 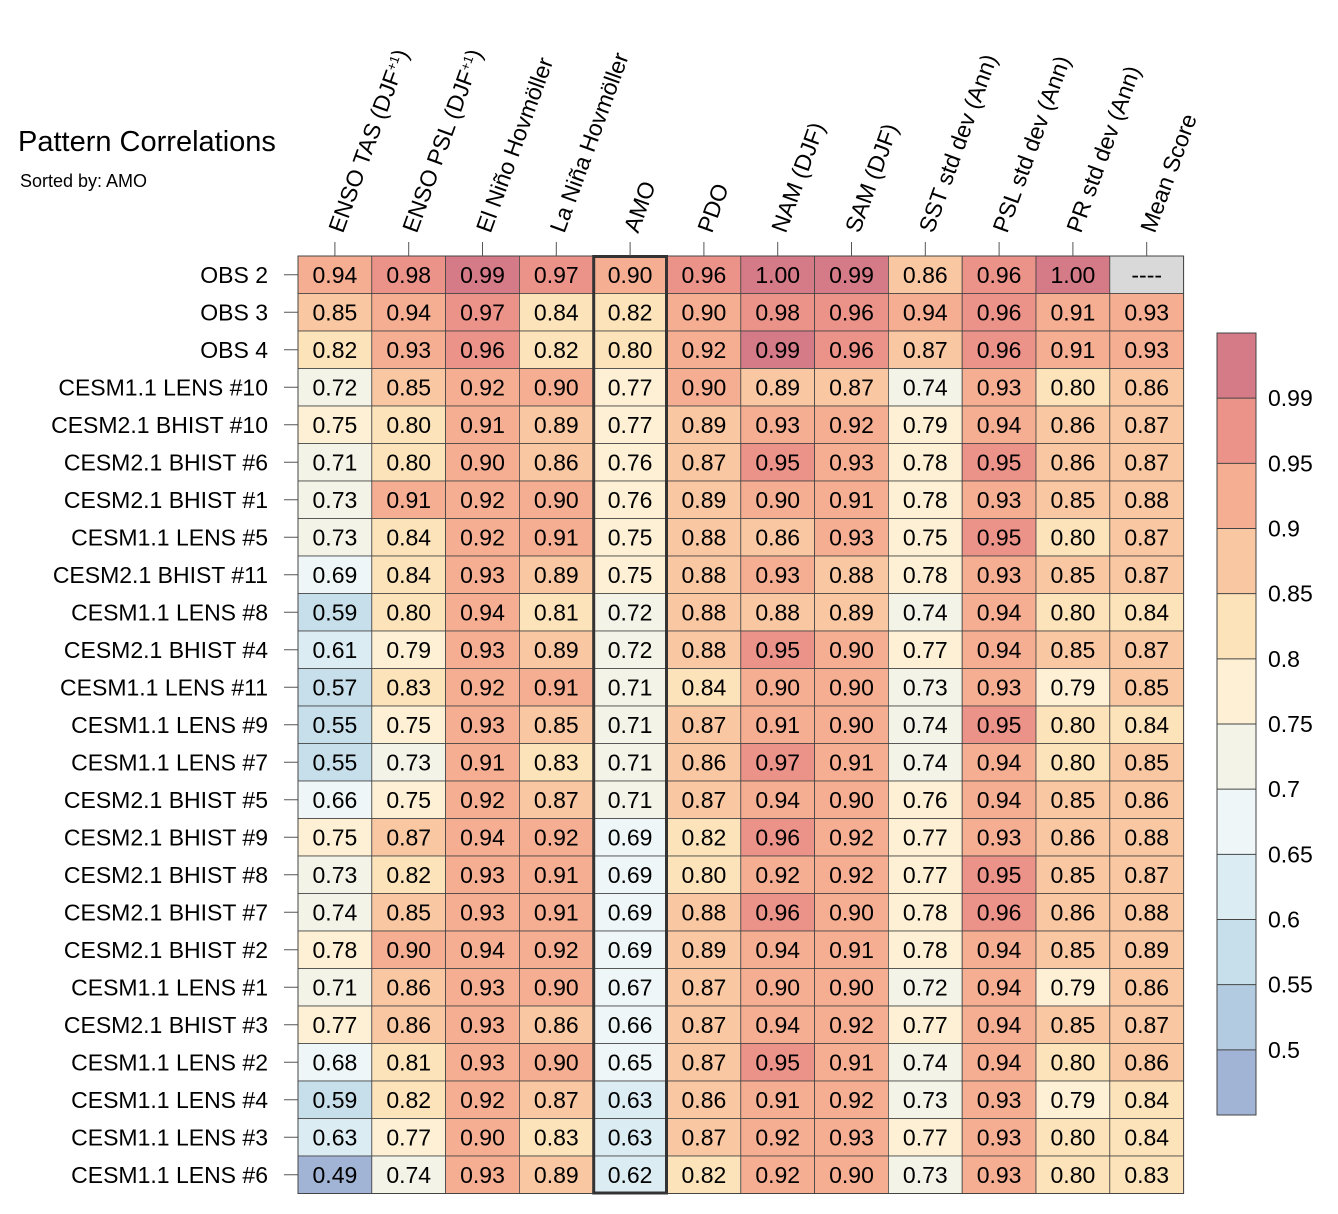 I want to click on cell-value: 0.95, so click(x=777, y=462).